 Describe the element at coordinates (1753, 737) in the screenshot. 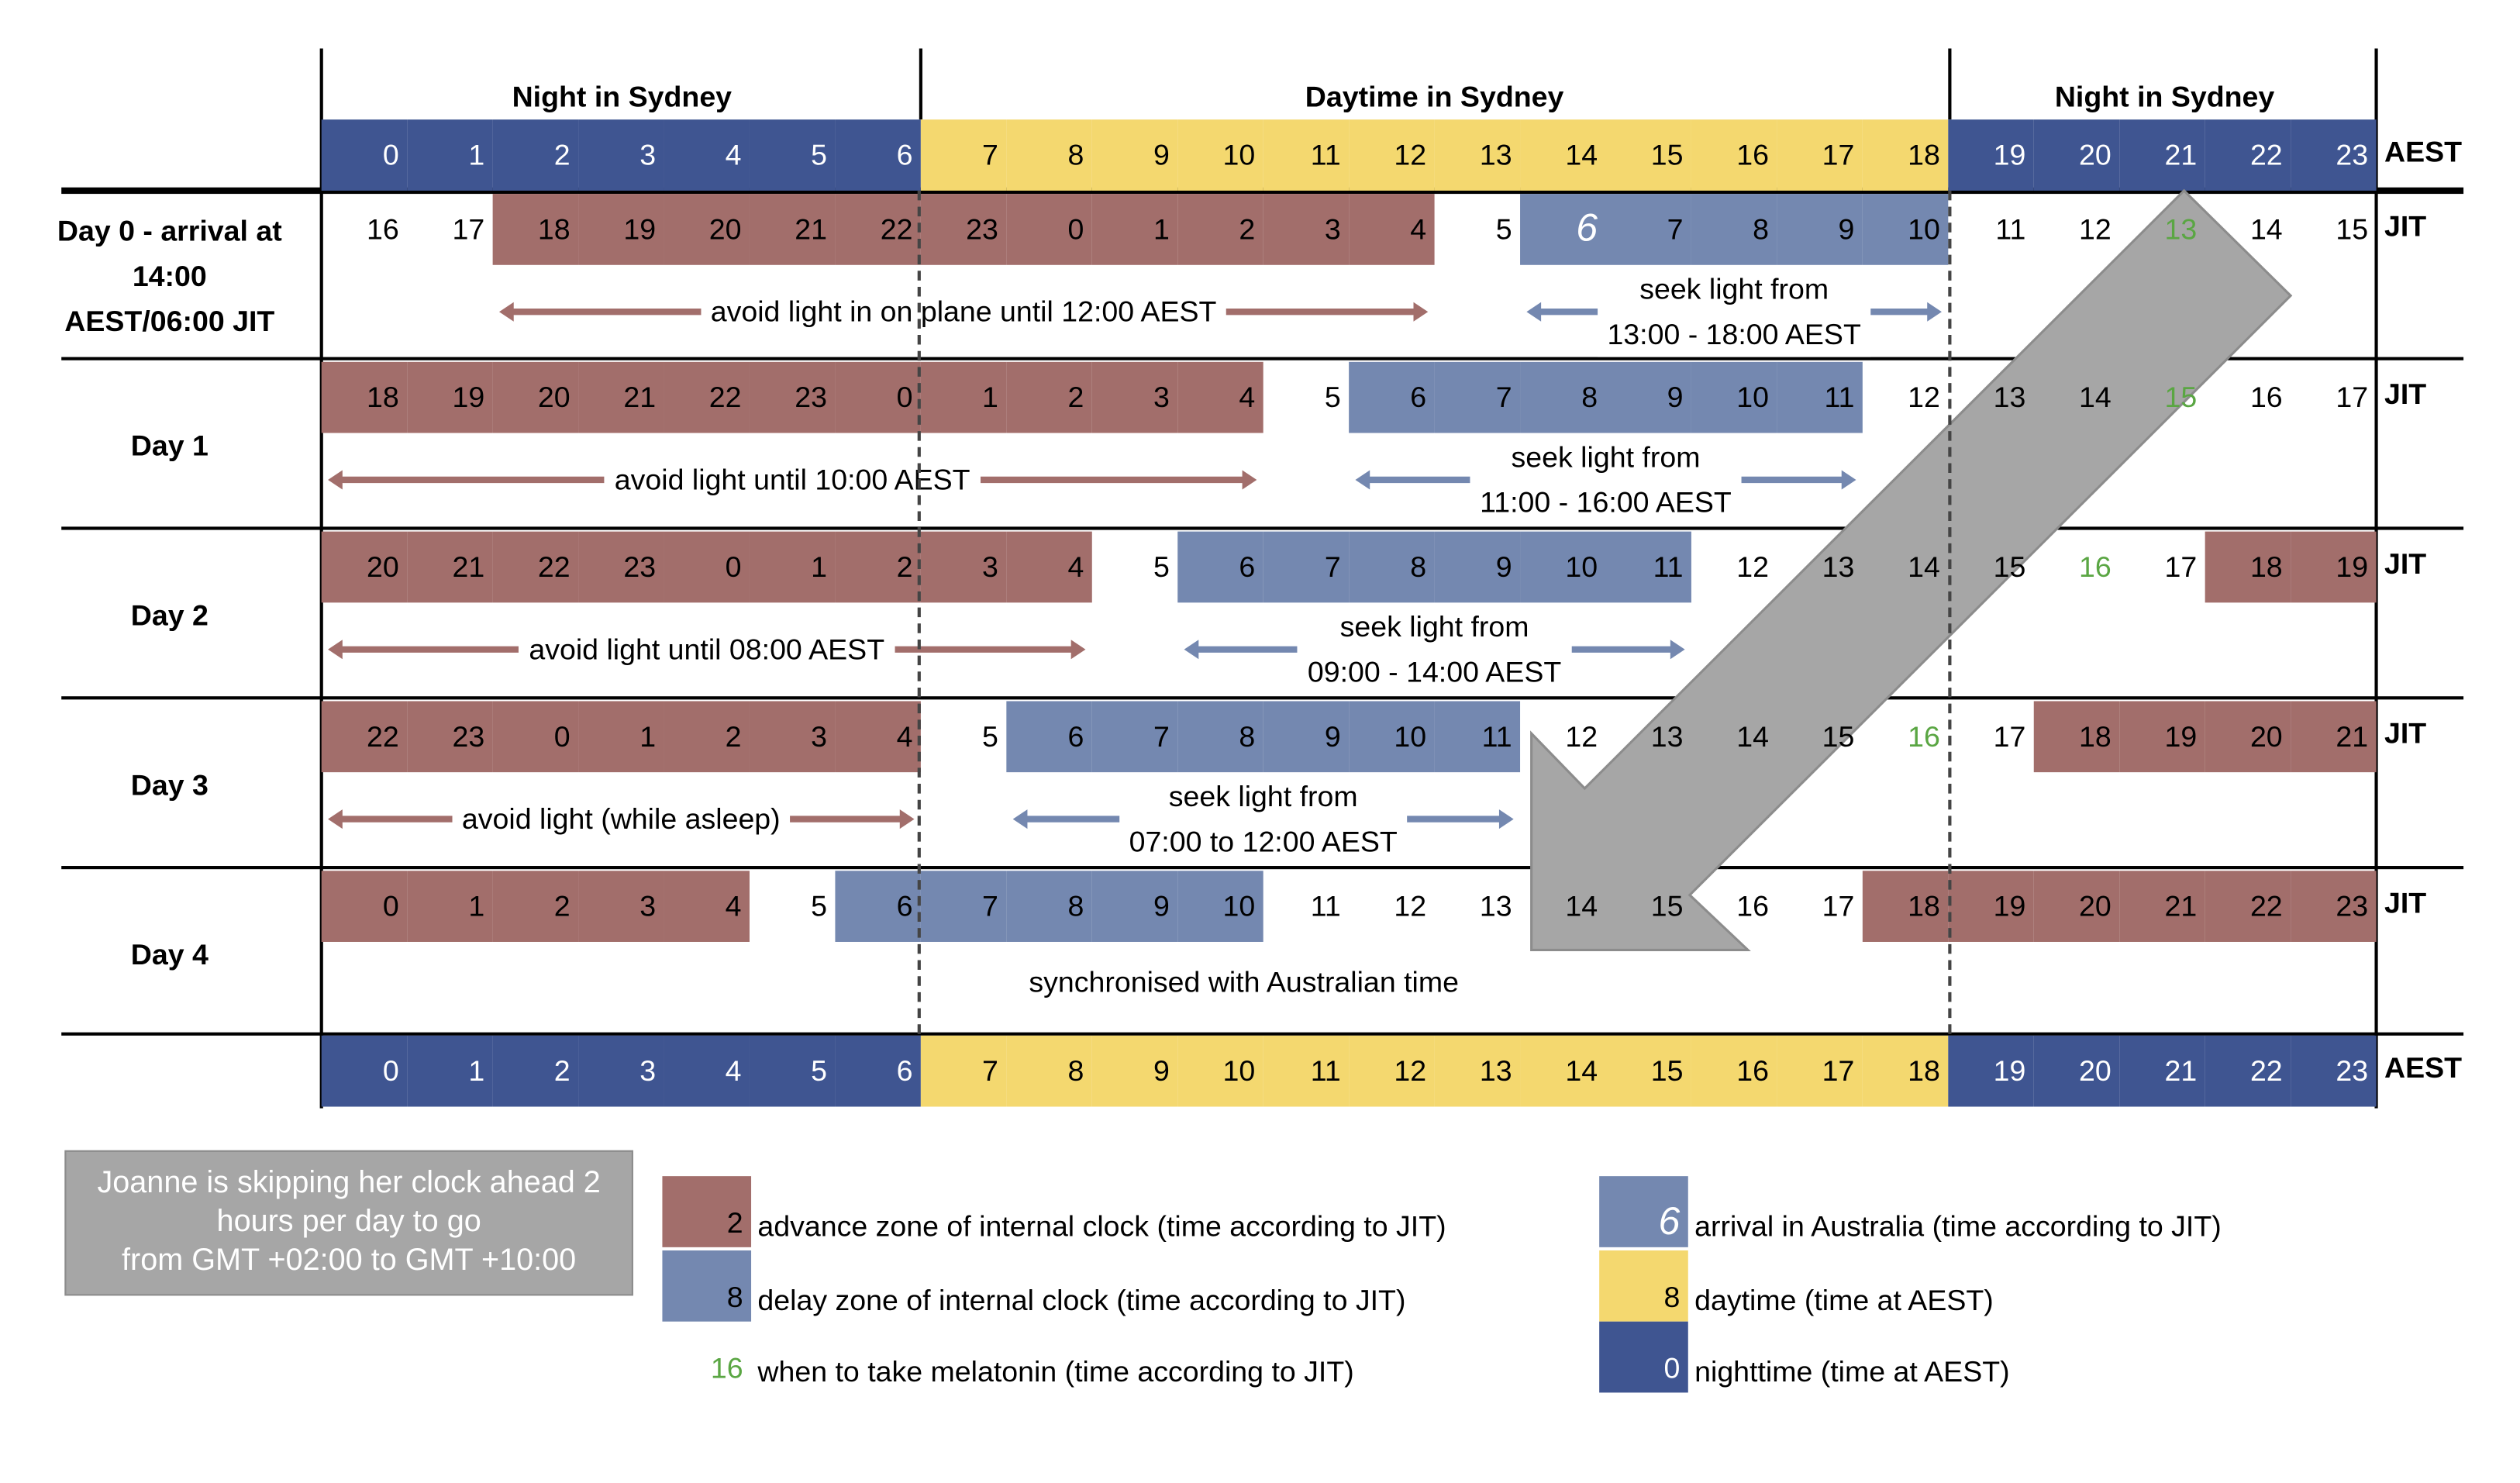

I see `jit-hour-label: 14` at that location.